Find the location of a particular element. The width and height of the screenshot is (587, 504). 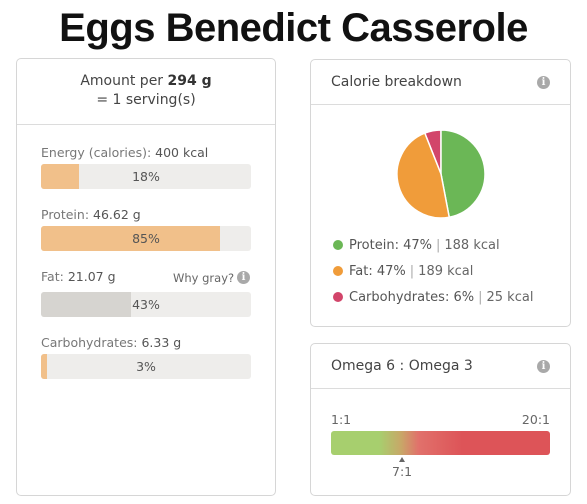

protein-bar: 85% is located at coordinates (146, 238).